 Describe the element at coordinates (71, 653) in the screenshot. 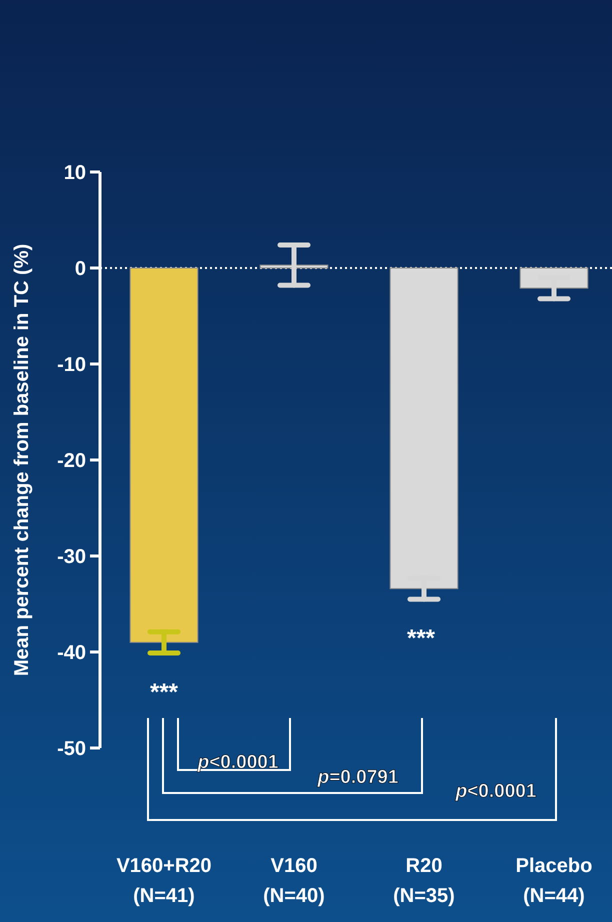

I see `y-tick-label: -40` at that location.